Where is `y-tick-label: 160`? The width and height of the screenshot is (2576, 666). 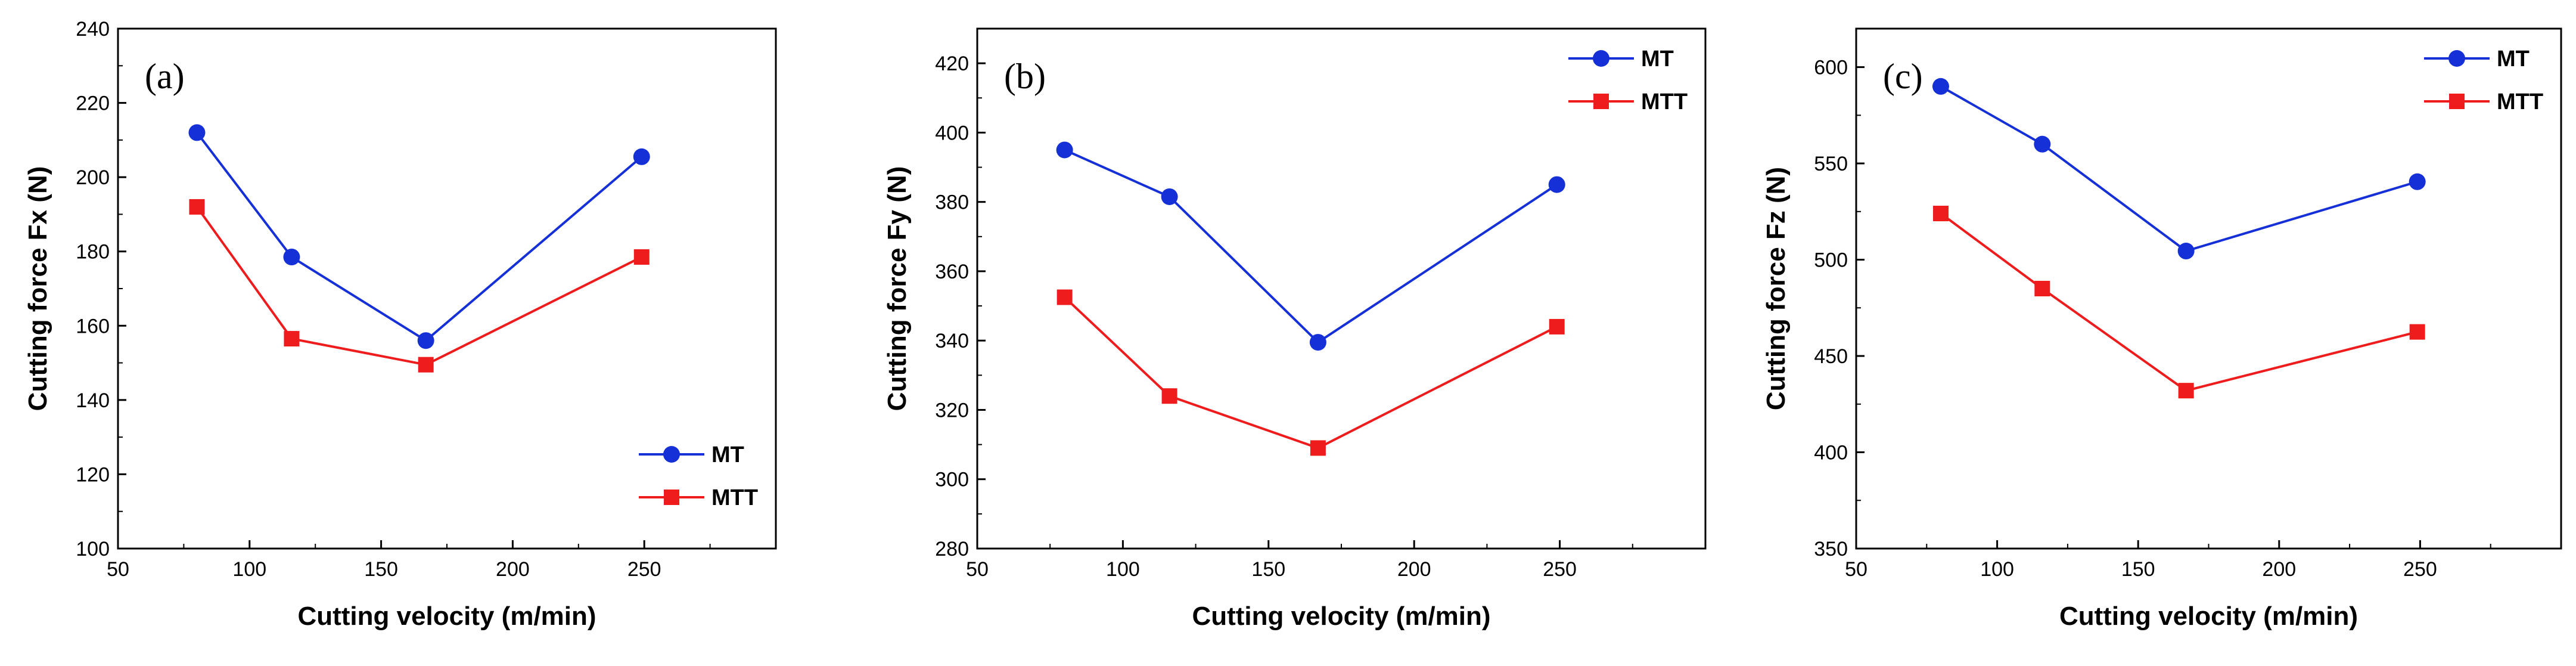
y-tick-label: 160 is located at coordinates (93, 326).